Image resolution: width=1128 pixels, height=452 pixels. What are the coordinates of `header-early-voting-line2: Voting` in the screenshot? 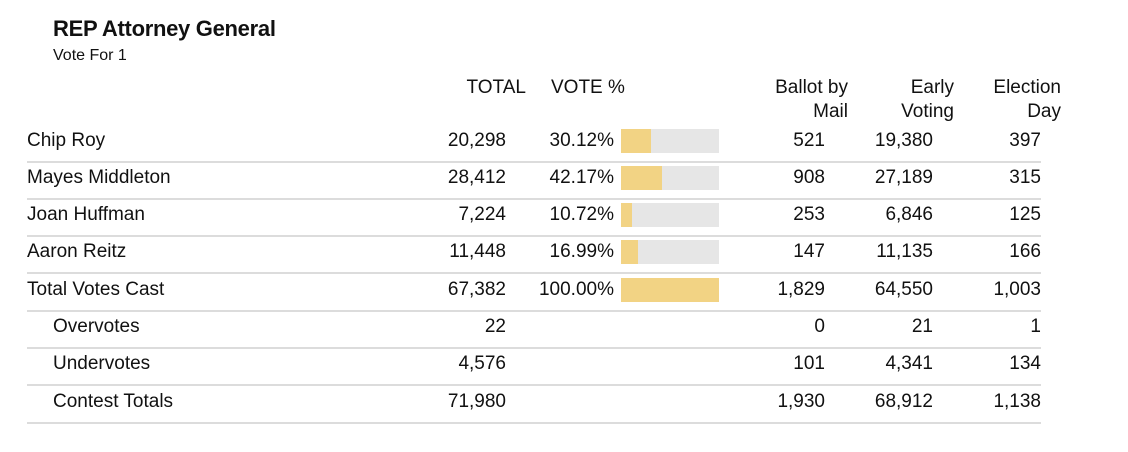 It's located at (927, 111).